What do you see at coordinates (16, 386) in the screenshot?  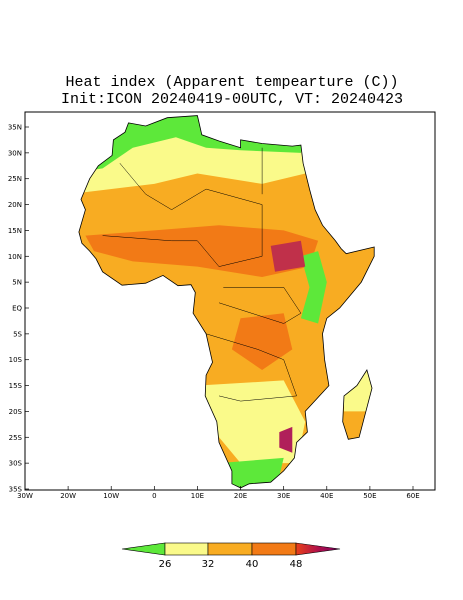 I see `lat-label: 15S` at bounding box center [16, 386].